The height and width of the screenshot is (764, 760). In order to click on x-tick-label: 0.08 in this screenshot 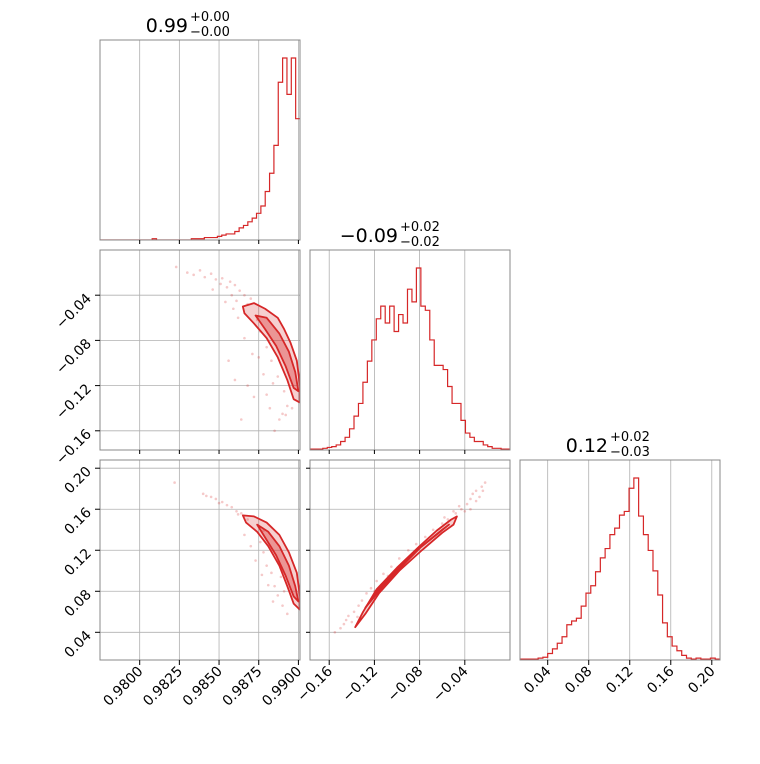, I will do `click(578, 680)`.